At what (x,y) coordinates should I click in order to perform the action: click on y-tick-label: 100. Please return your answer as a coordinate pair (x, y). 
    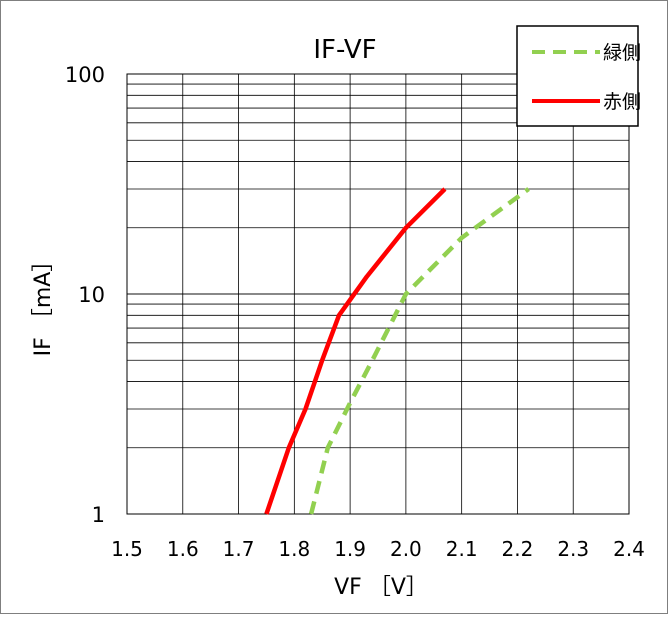
    Looking at the image, I should click on (85, 75).